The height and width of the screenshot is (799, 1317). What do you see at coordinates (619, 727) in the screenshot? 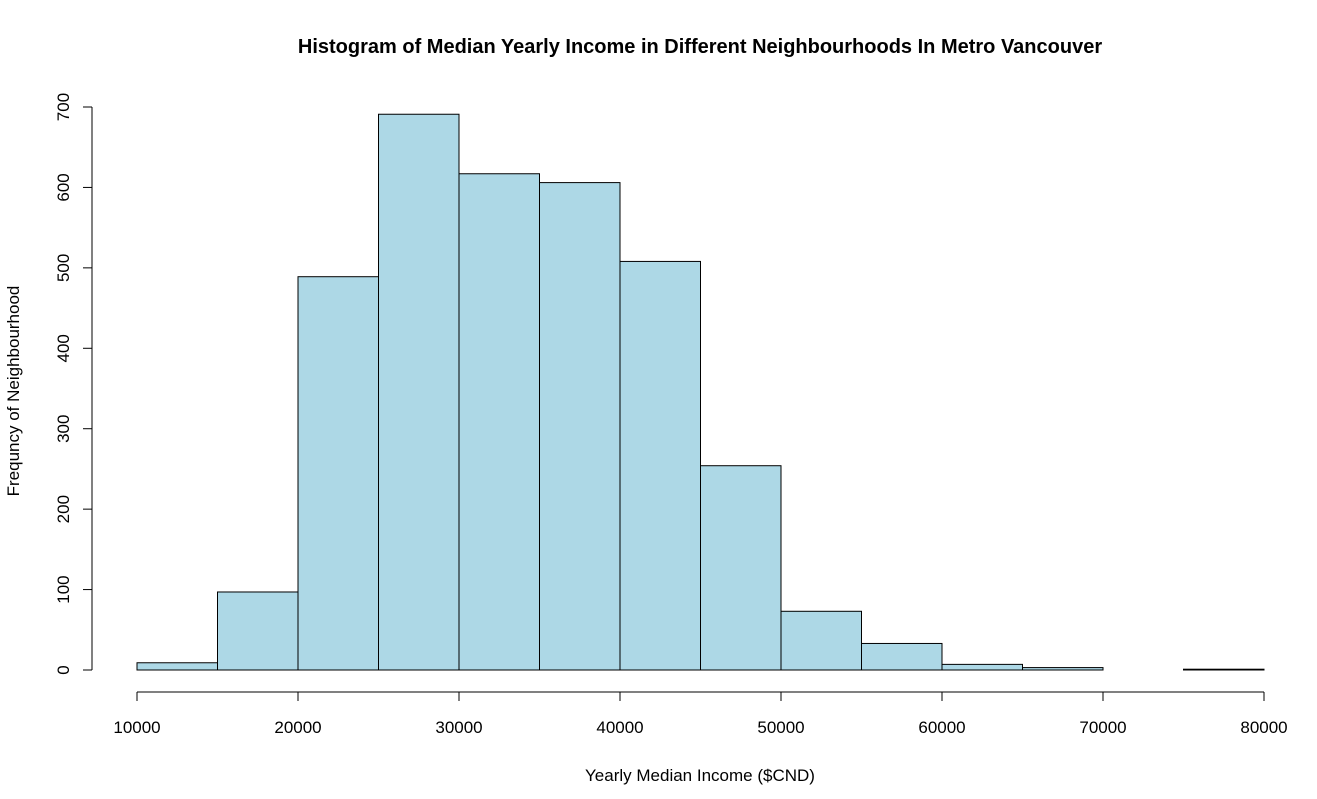
I see `x-tick-label: 40000` at bounding box center [619, 727].